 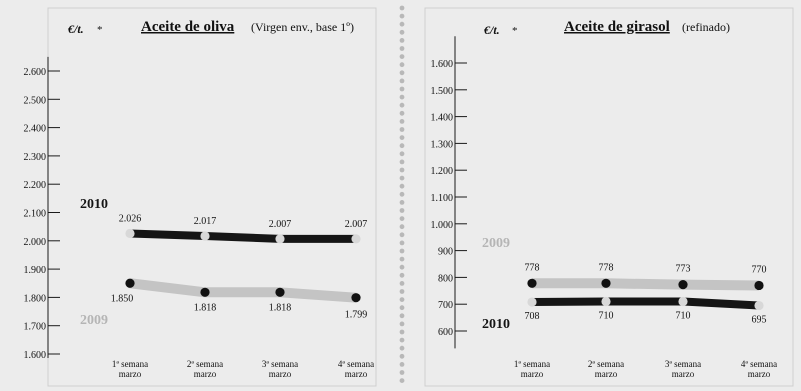 I want to click on y-tick-label: 900, so click(x=445, y=252).